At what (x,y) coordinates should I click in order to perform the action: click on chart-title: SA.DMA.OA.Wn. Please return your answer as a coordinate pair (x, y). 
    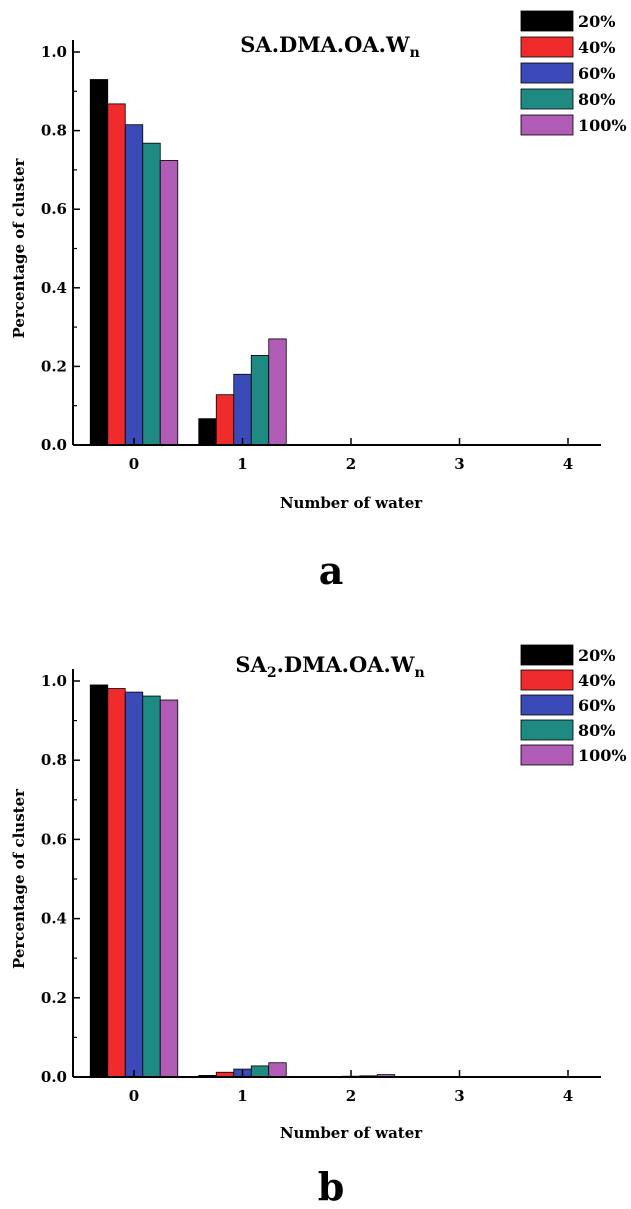
    Looking at the image, I should click on (330, 46).